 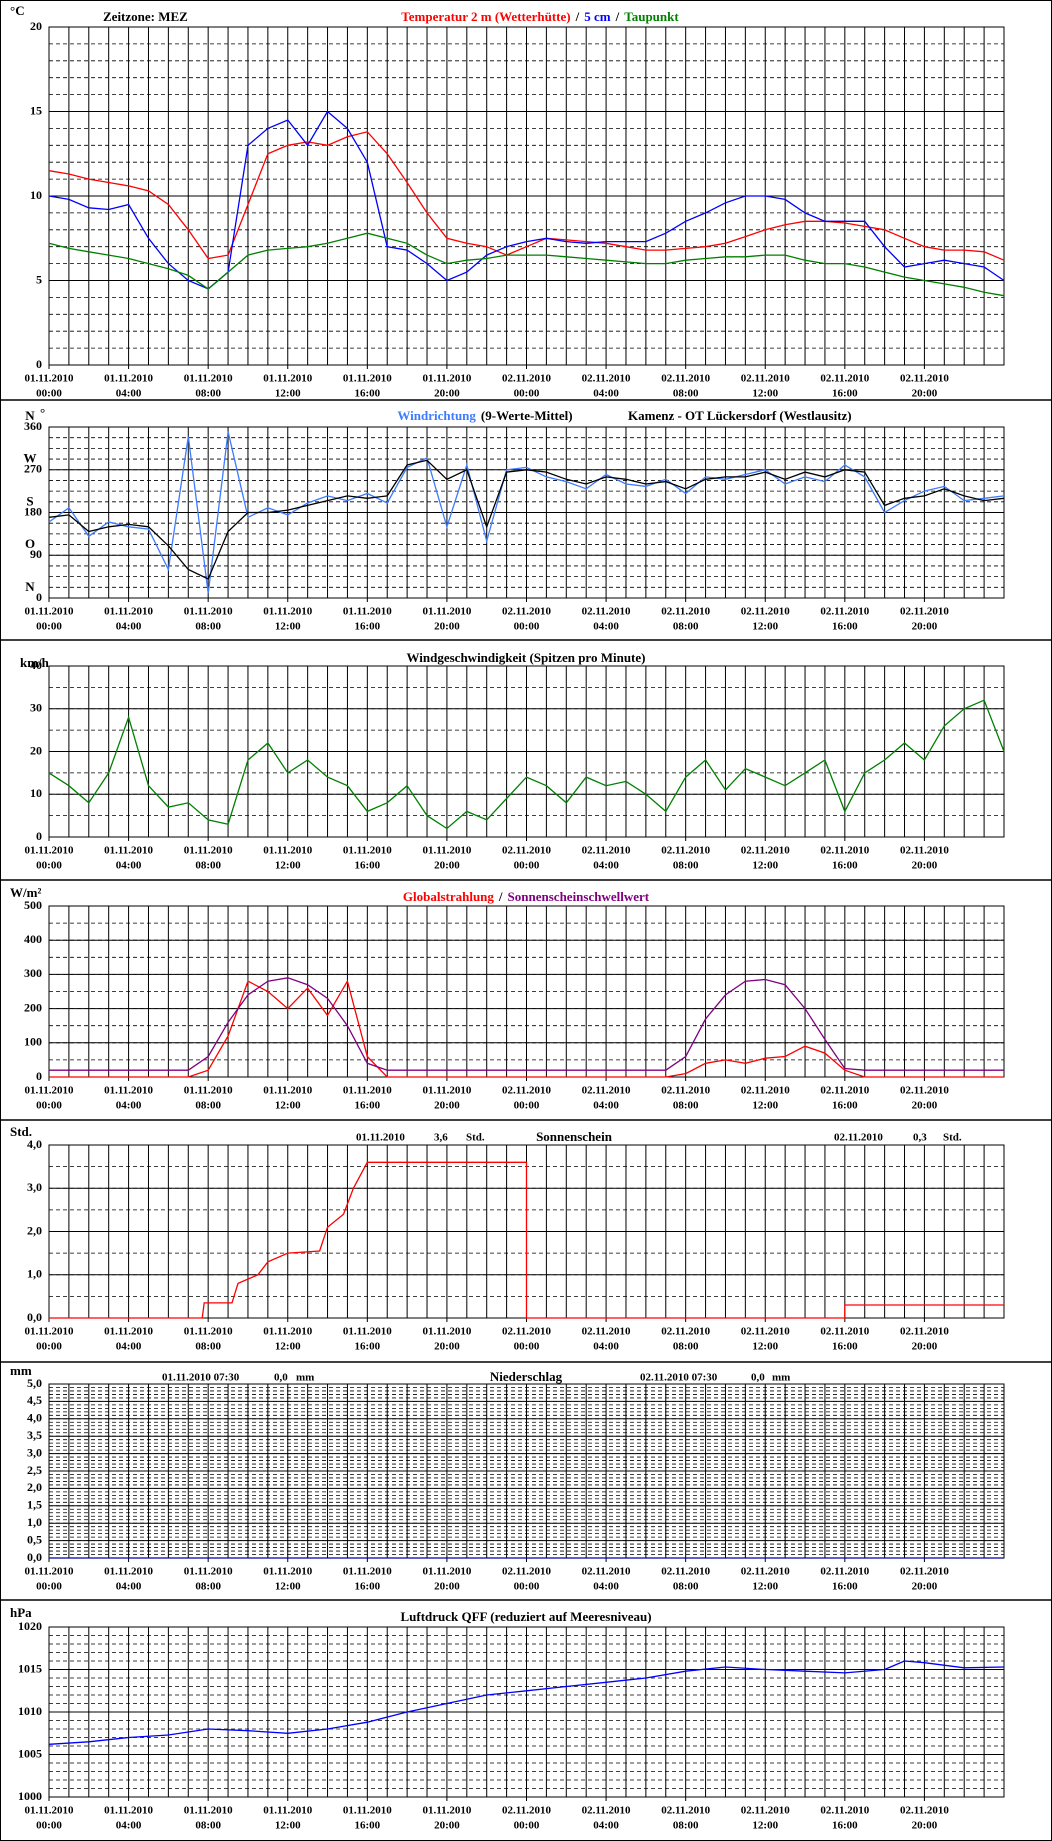 What do you see at coordinates (33, 426) in the screenshot?
I see `y-tick-label: 360` at bounding box center [33, 426].